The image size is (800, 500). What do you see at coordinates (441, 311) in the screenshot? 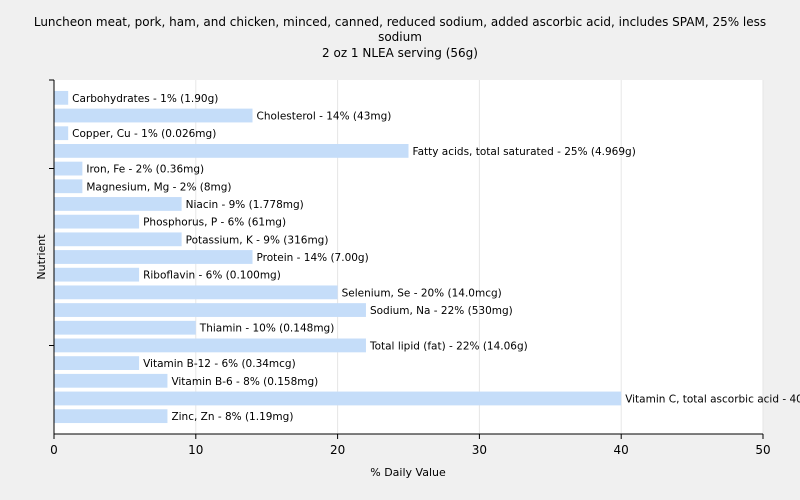
I see `bar-label-12: Sodium, Na - 22% (530mg)` at bounding box center [441, 311].